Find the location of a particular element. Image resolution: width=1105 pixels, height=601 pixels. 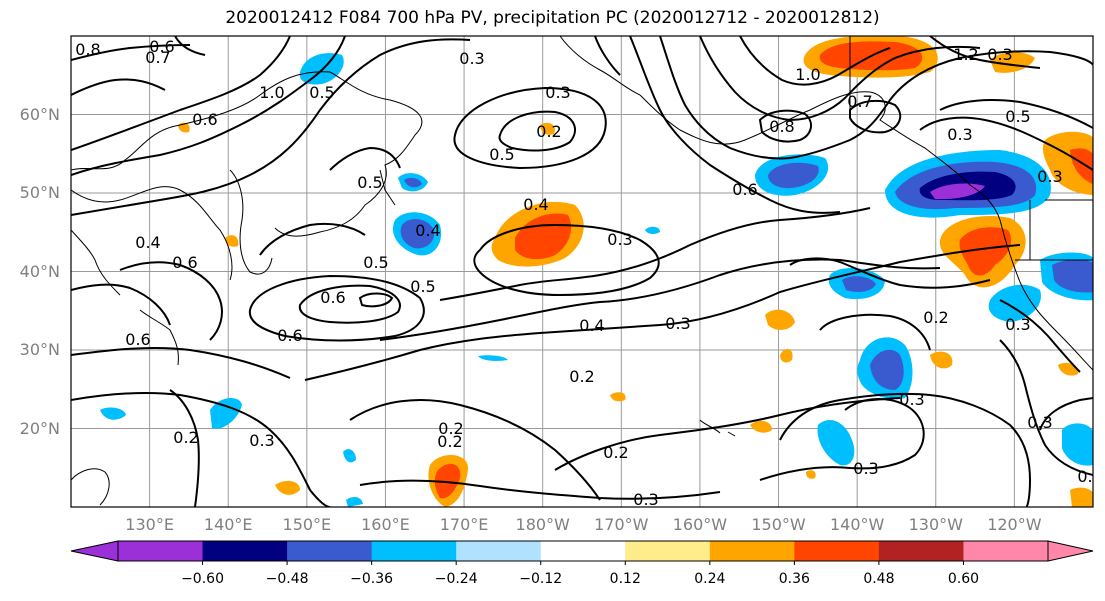

colorbar-tick-label: 0.24 is located at coordinates (710, 579).